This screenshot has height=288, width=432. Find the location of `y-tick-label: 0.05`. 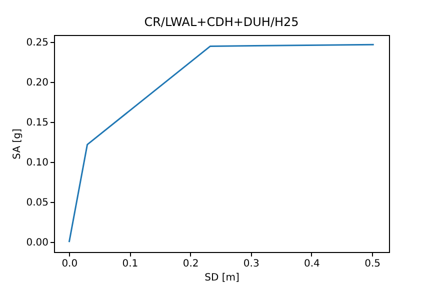

y-tick-label: 0.05 is located at coordinates (37, 203).